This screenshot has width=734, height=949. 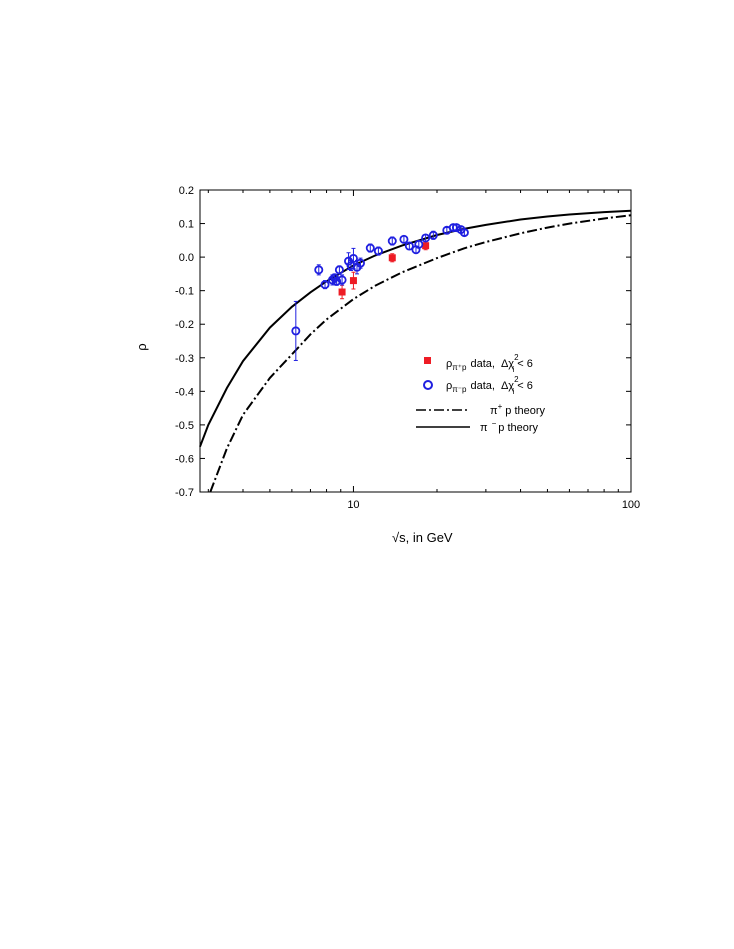 What do you see at coordinates (509, 426) in the screenshot?
I see `legend-pim-theory-label: π − p theory` at bounding box center [509, 426].